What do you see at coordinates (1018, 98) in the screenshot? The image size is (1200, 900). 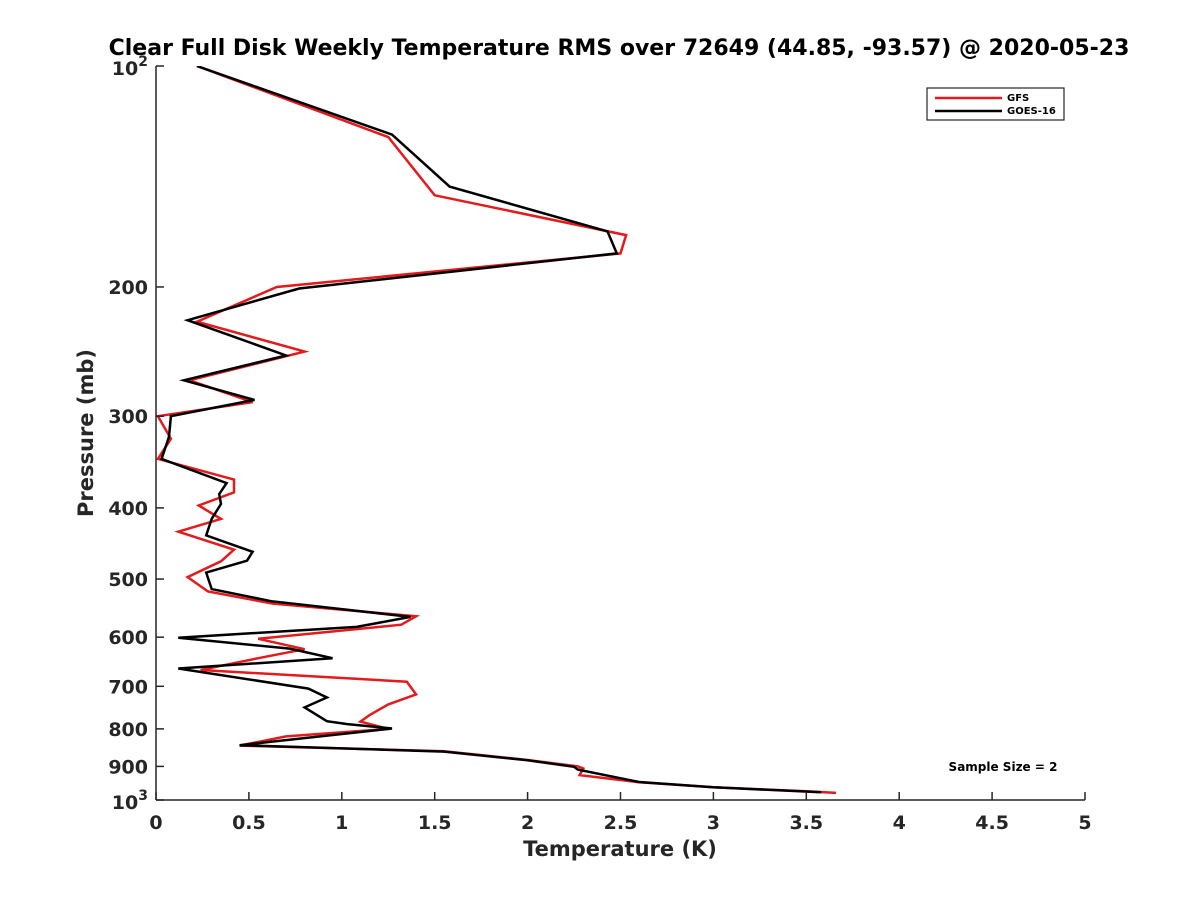 I see `legend-label-gfs: GFS` at bounding box center [1018, 98].